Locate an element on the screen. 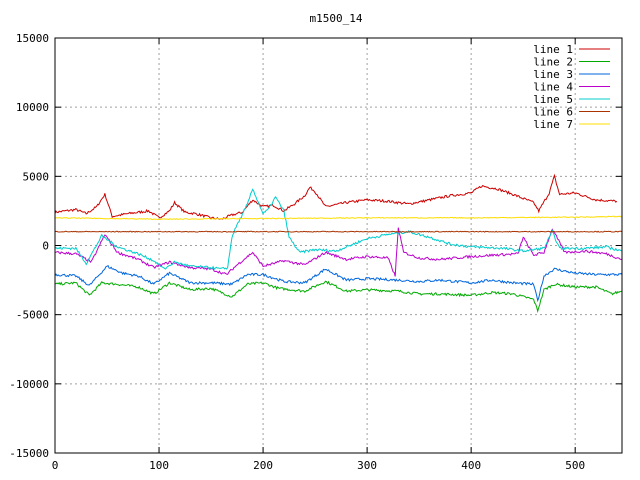 This screenshot has height=480, width=640. x-tick-label: 500 is located at coordinates (575, 465).